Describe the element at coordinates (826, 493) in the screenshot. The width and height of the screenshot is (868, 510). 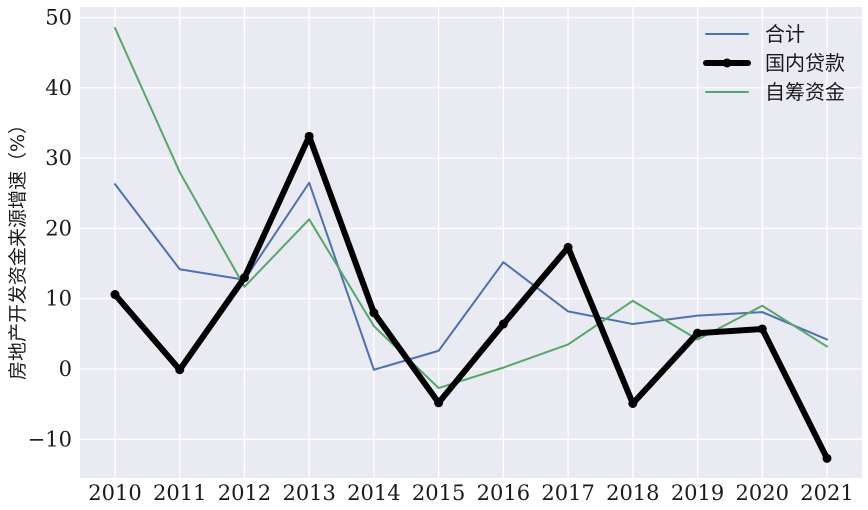
I see `x-tick-label: 2021` at that location.